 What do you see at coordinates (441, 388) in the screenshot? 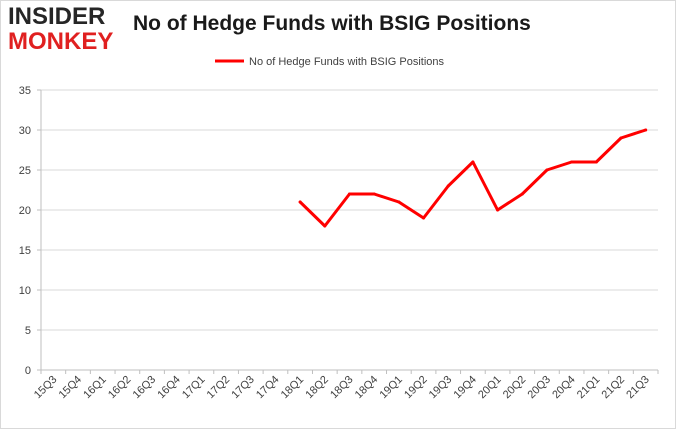
I see `x-tick-label: 19Q3` at bounding box center [441, 388].